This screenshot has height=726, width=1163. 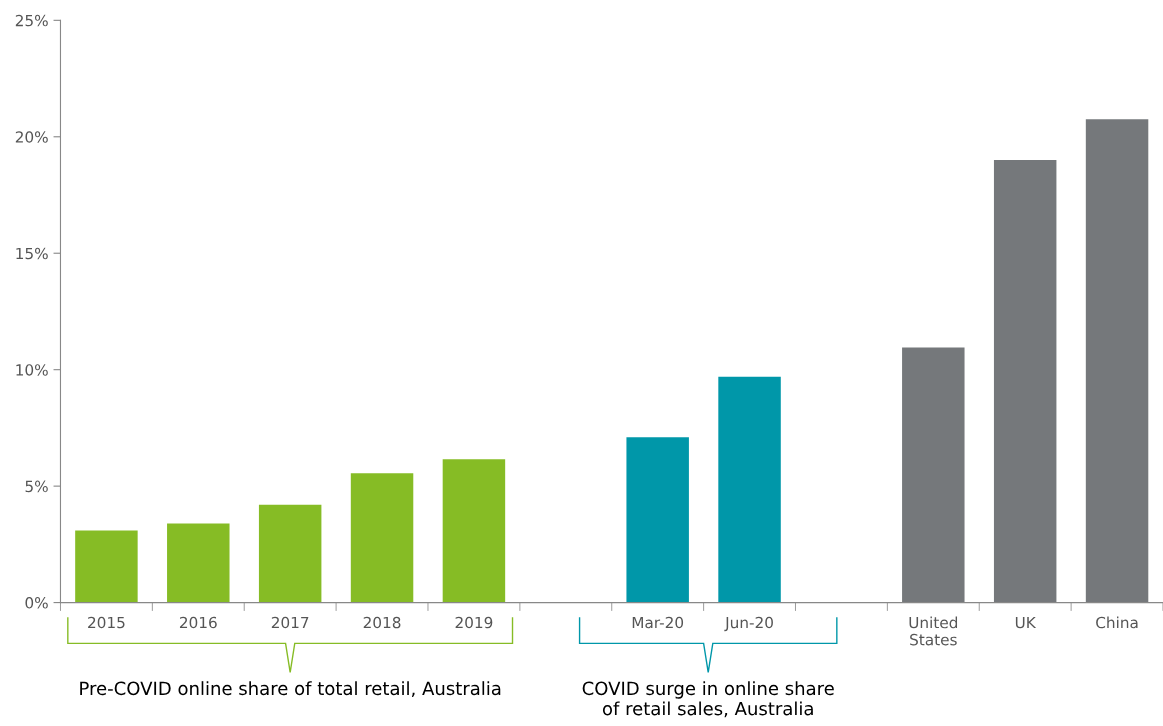 I want to click on y-tick-label: 10%, so click(x=32, y=370).